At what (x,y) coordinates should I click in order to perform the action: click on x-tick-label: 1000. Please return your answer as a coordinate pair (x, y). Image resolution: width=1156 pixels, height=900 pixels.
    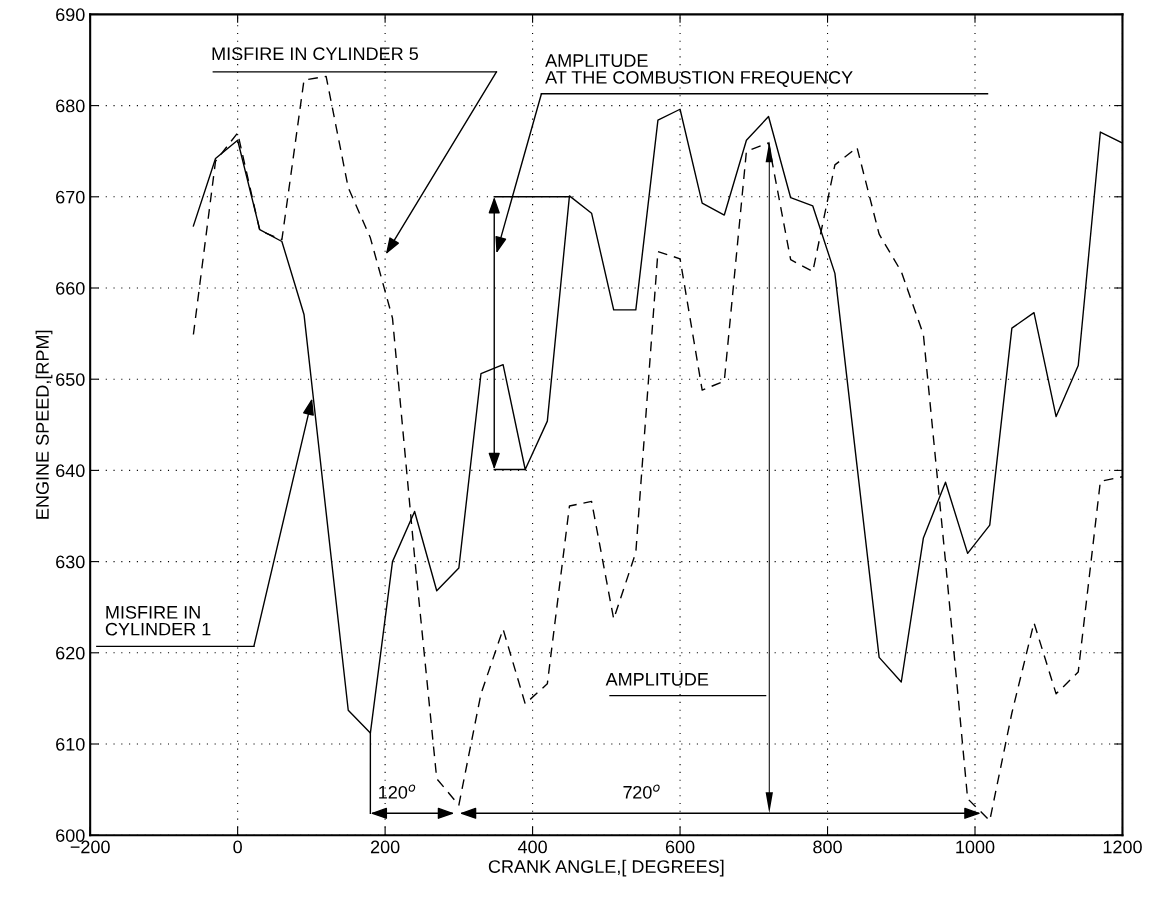
    Looking at the image, I should click on (975, 847).